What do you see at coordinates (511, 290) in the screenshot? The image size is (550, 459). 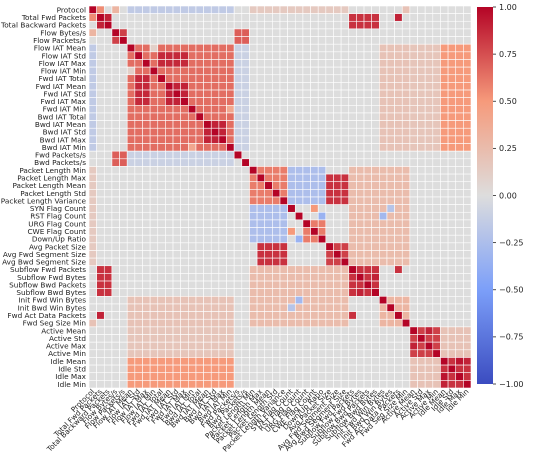 I see `colorbar-tick-label: −0.50` at bounding box center [511, 290].